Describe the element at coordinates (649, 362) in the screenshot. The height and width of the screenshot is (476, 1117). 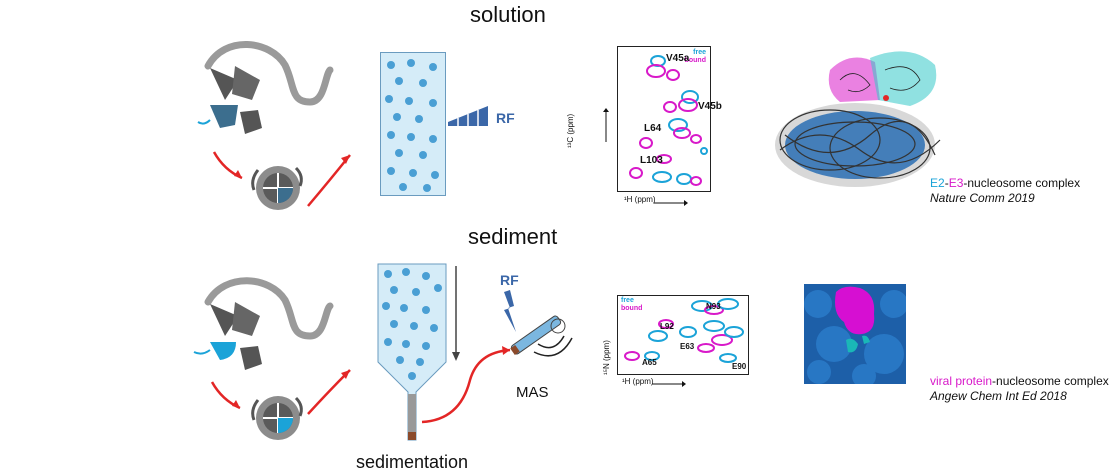
I see `peak-a65: A65` at that location.